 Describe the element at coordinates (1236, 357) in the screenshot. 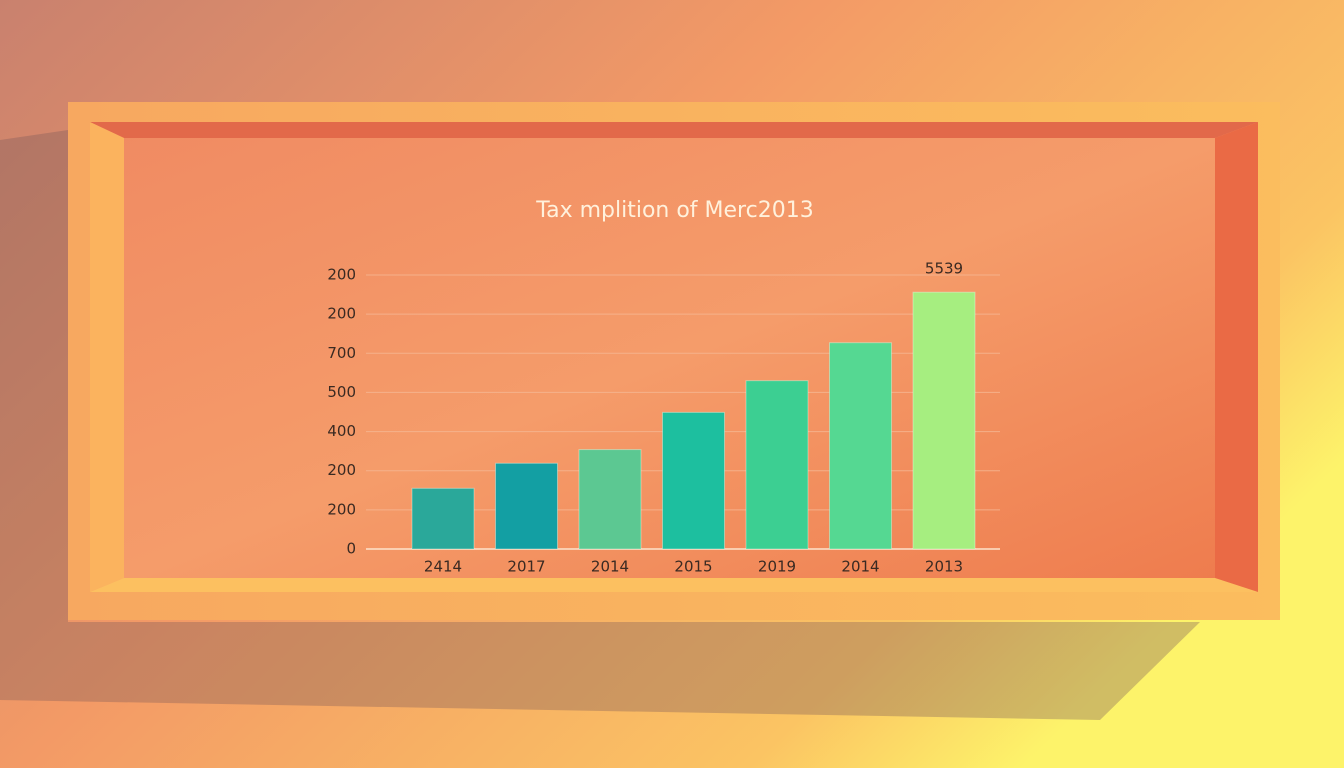

I see `panel-right-wall` at that location.